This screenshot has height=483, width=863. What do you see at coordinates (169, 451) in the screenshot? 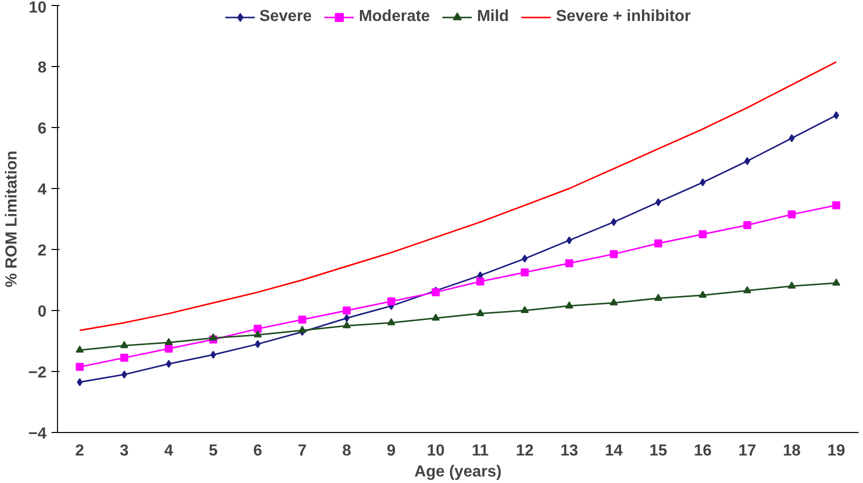
I see `x-tick-label: 4` at bounding box center [169, 451].